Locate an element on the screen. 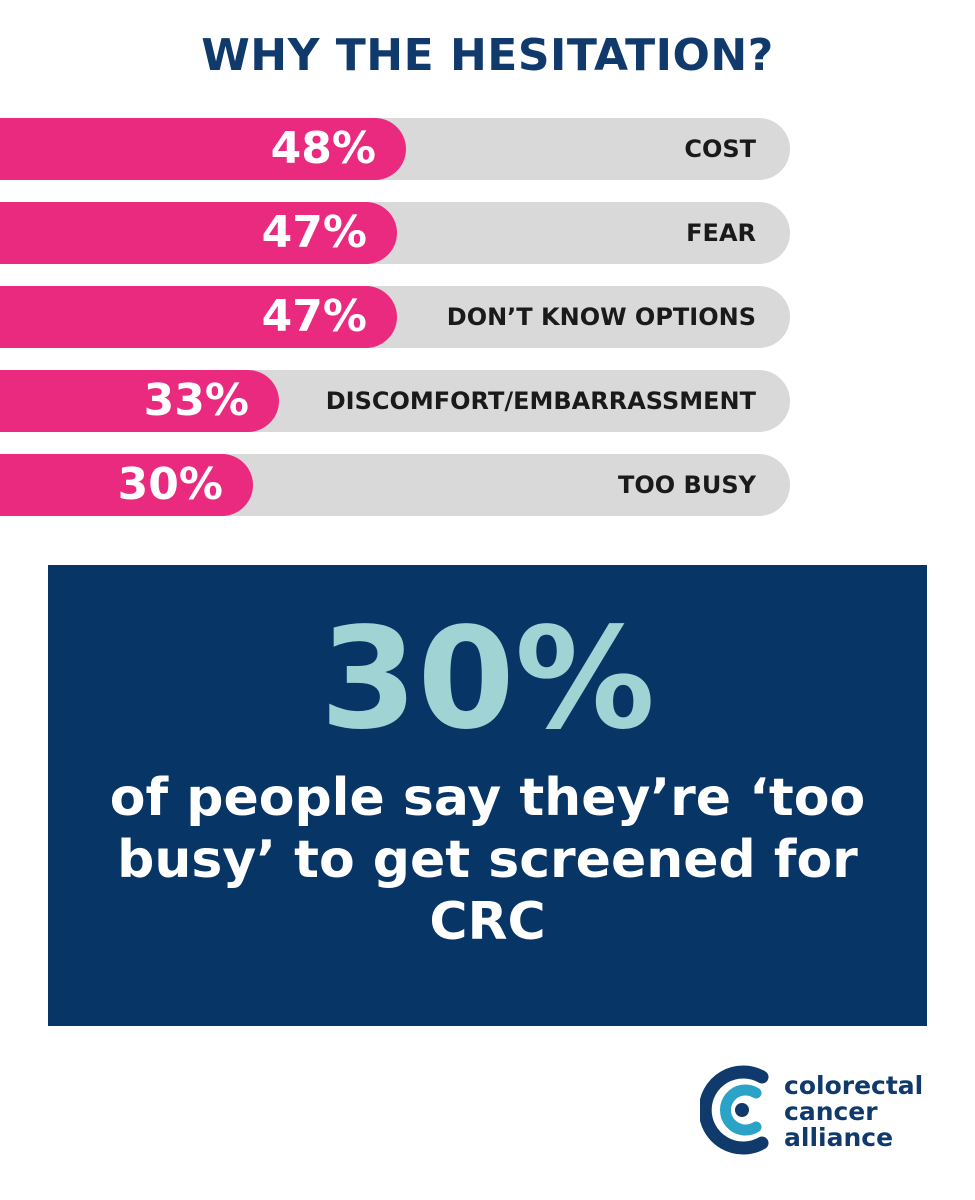  logo-line-3: alliance is located at coordinates (839, 1137).